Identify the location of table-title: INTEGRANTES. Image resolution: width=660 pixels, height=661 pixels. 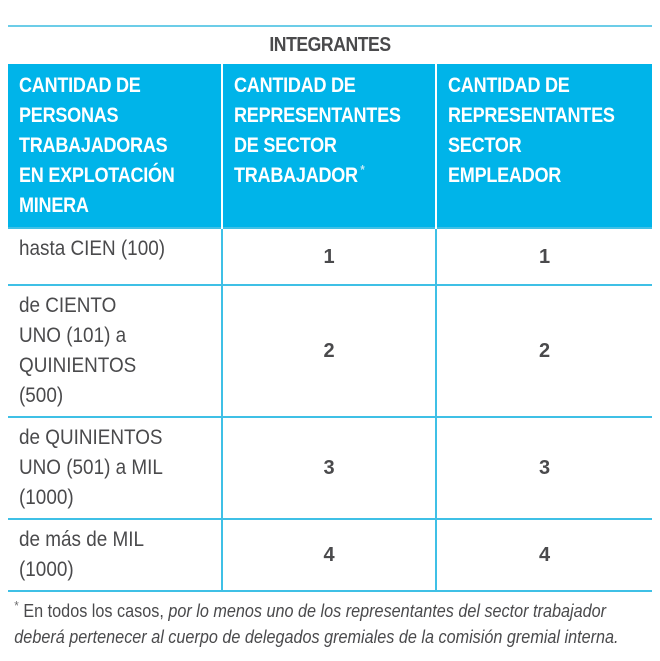
(330, 45).